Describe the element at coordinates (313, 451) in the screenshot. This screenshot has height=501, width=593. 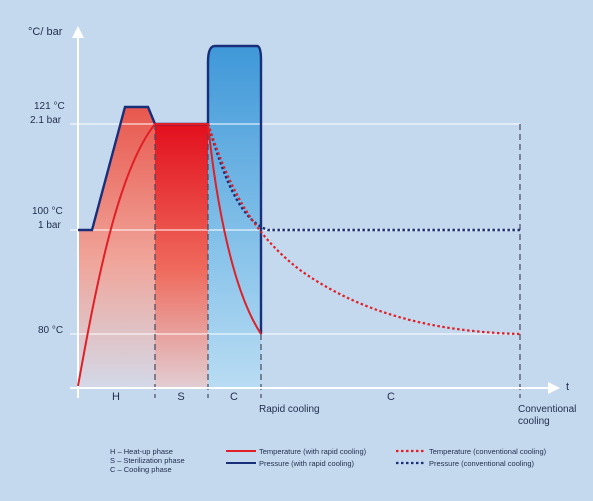
I see `legend-temp-rapid: Temperature (with rapid cooling)` at that location.